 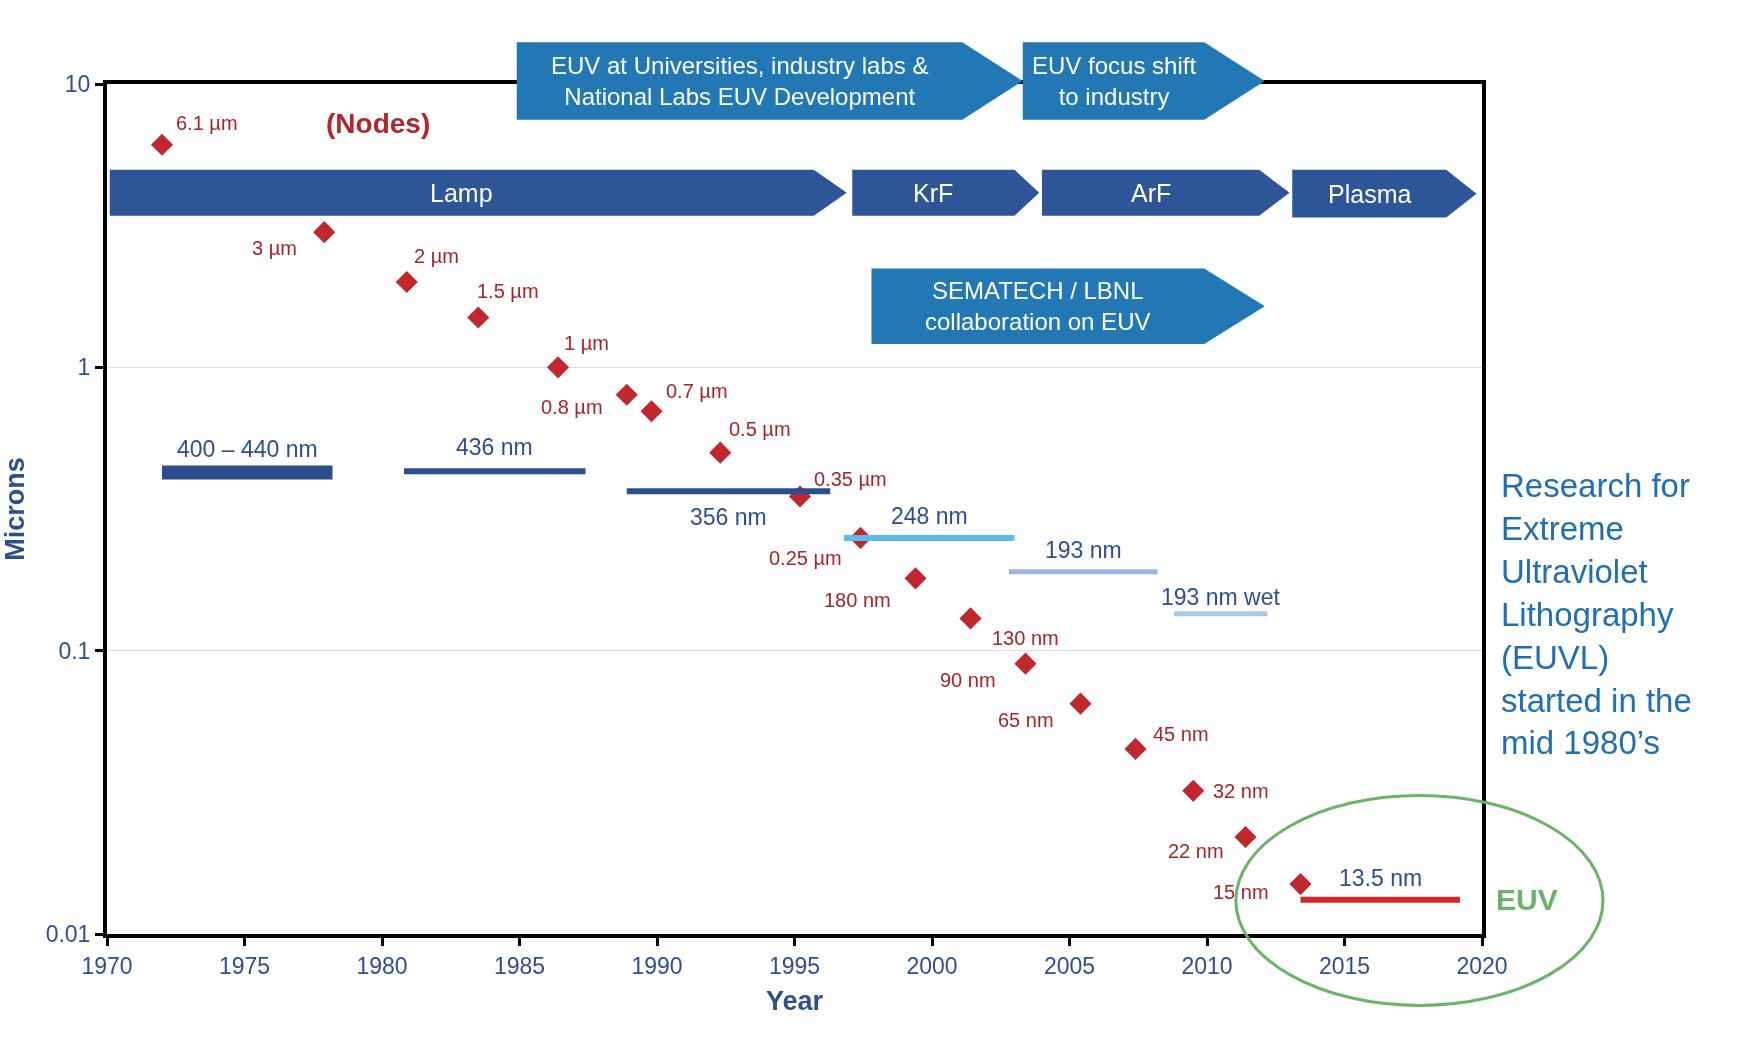 I want to click on series-label: 356 nm, so click(x=728, y=517).